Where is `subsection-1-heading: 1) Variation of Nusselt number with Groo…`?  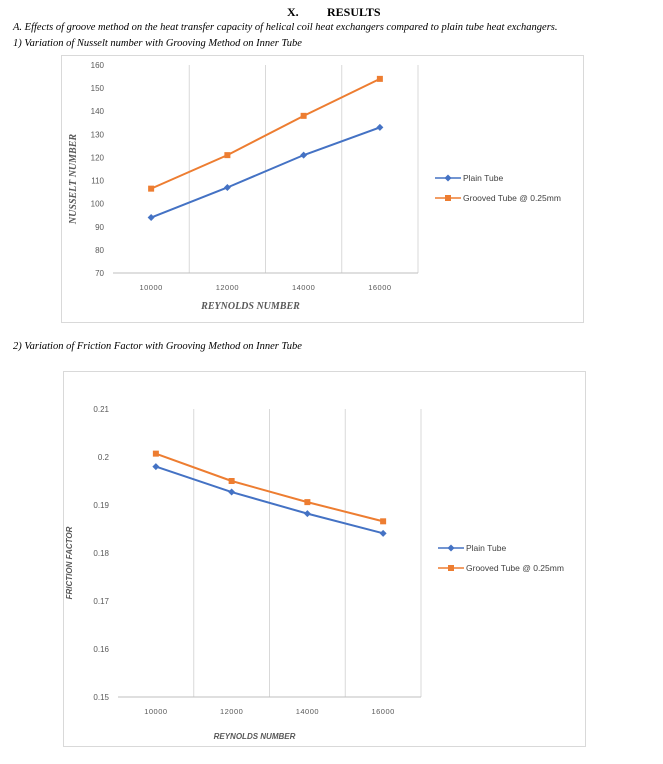 subsection-1-heading: 1) Variation of Nusselt number with Groo… is located at coordinates (157, 43).